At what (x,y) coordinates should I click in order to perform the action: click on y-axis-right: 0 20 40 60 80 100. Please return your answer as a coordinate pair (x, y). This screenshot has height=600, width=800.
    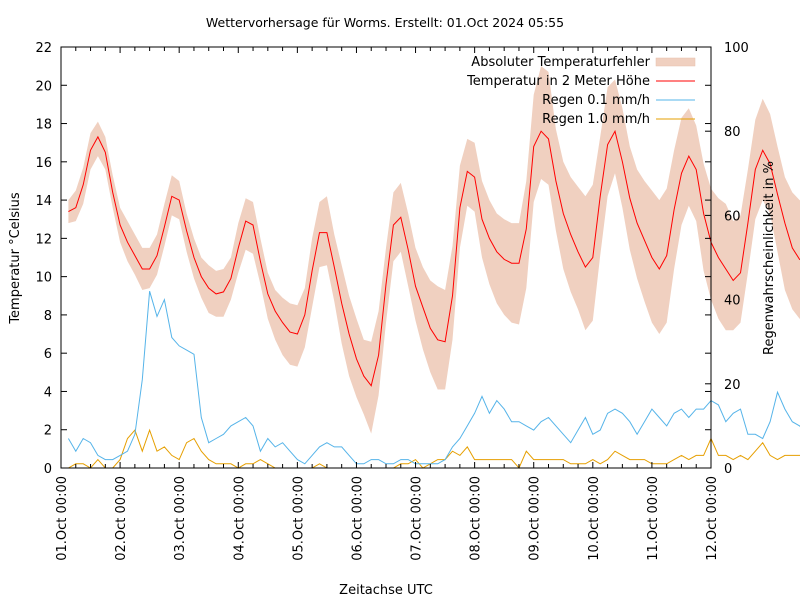
    Looking at the image, I should click on (727, 259).